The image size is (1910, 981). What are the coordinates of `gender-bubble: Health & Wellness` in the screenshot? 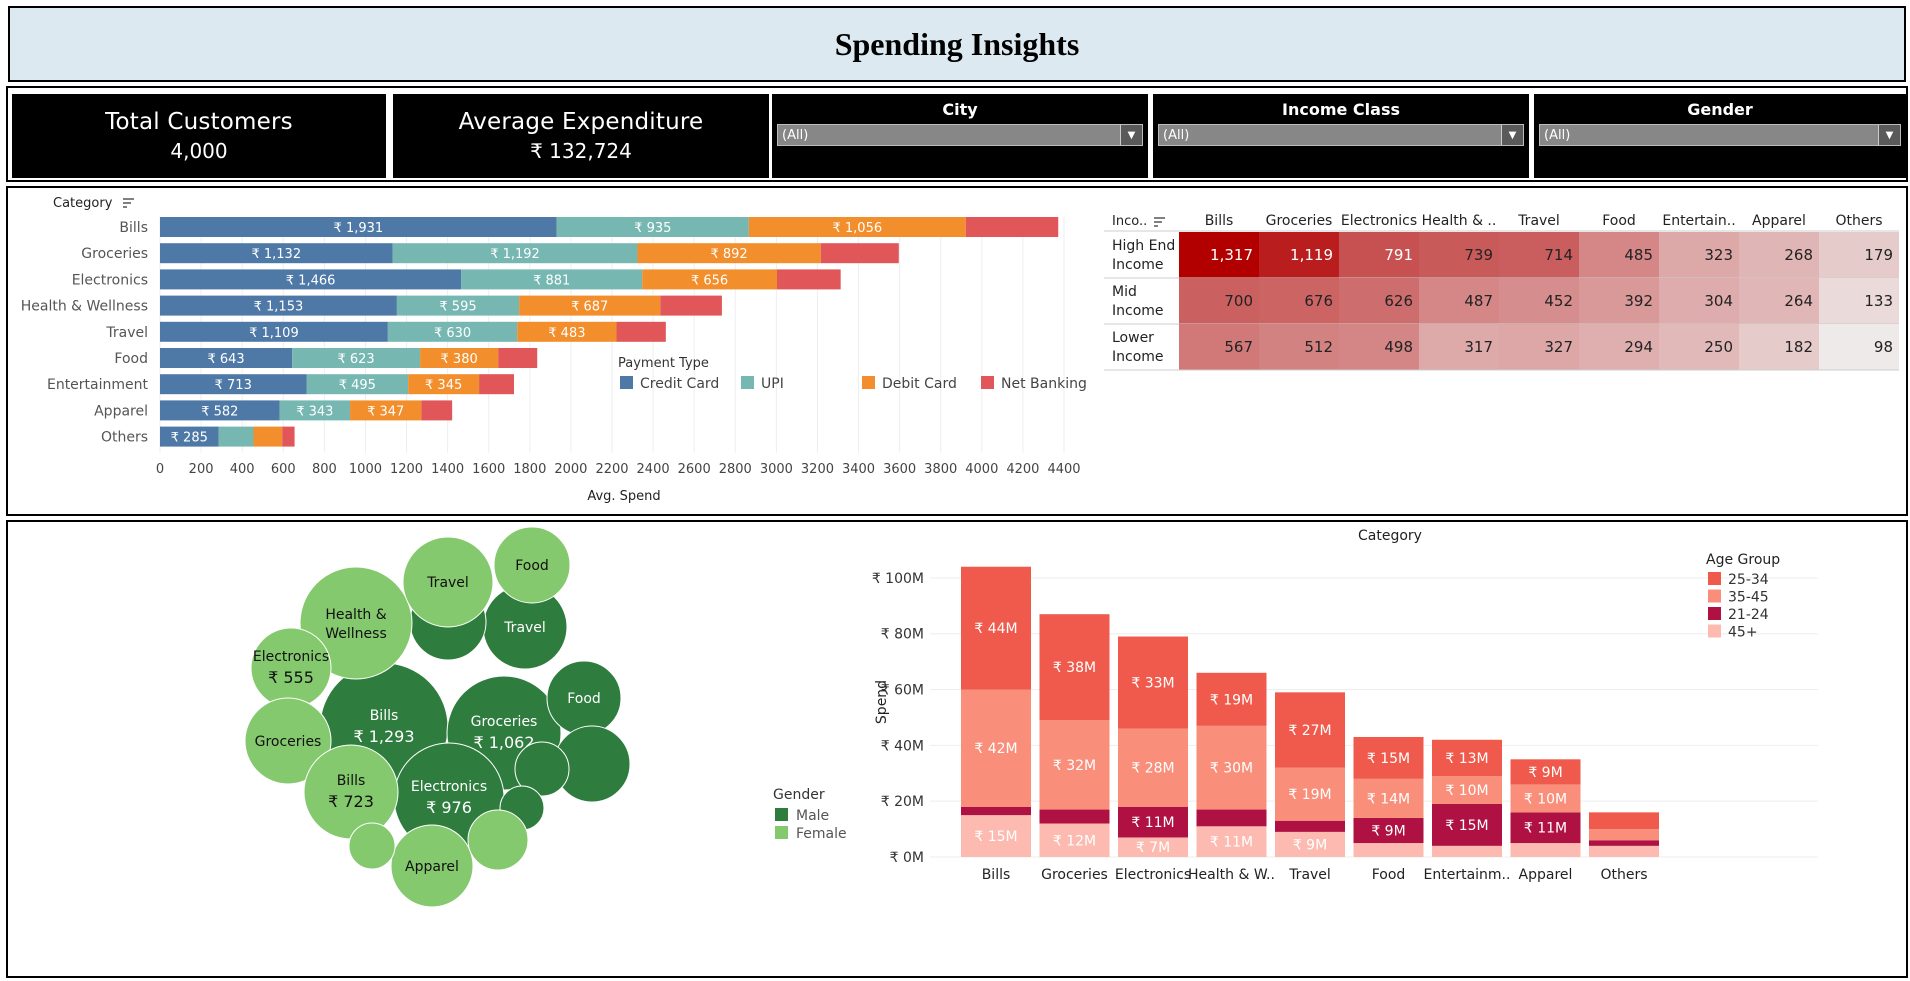 It's located at (356, 623).